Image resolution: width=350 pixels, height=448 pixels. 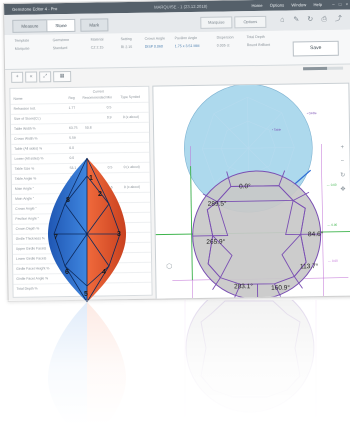 What do you see at coordinates (22, 40) in the screenshot?
I see `param-label-template: Template` at bounding box center [22, 40].